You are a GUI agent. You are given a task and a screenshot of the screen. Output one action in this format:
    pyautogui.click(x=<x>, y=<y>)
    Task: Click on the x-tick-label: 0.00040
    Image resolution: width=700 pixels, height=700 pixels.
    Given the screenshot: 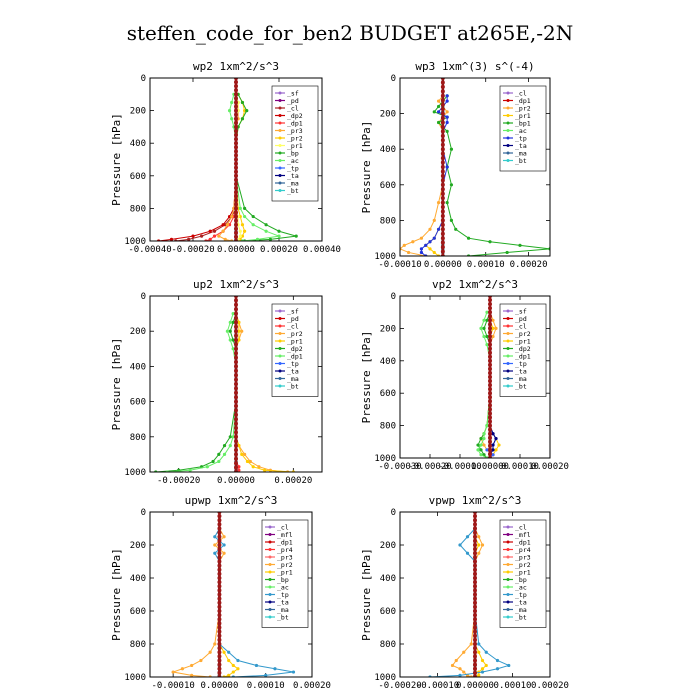 What is the action you would take?
    pyautogui.click(x=322, y=250)
    